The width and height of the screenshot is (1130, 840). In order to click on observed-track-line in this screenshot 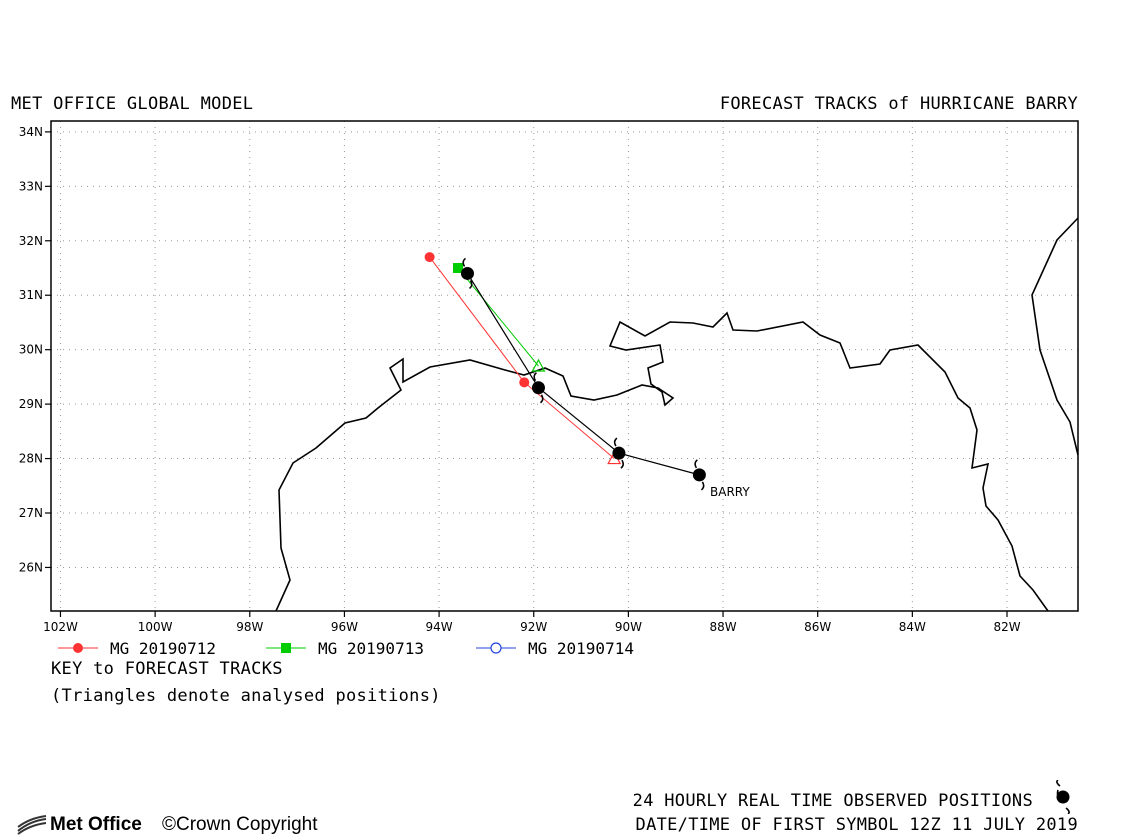, I will do `click(583, 374)`.